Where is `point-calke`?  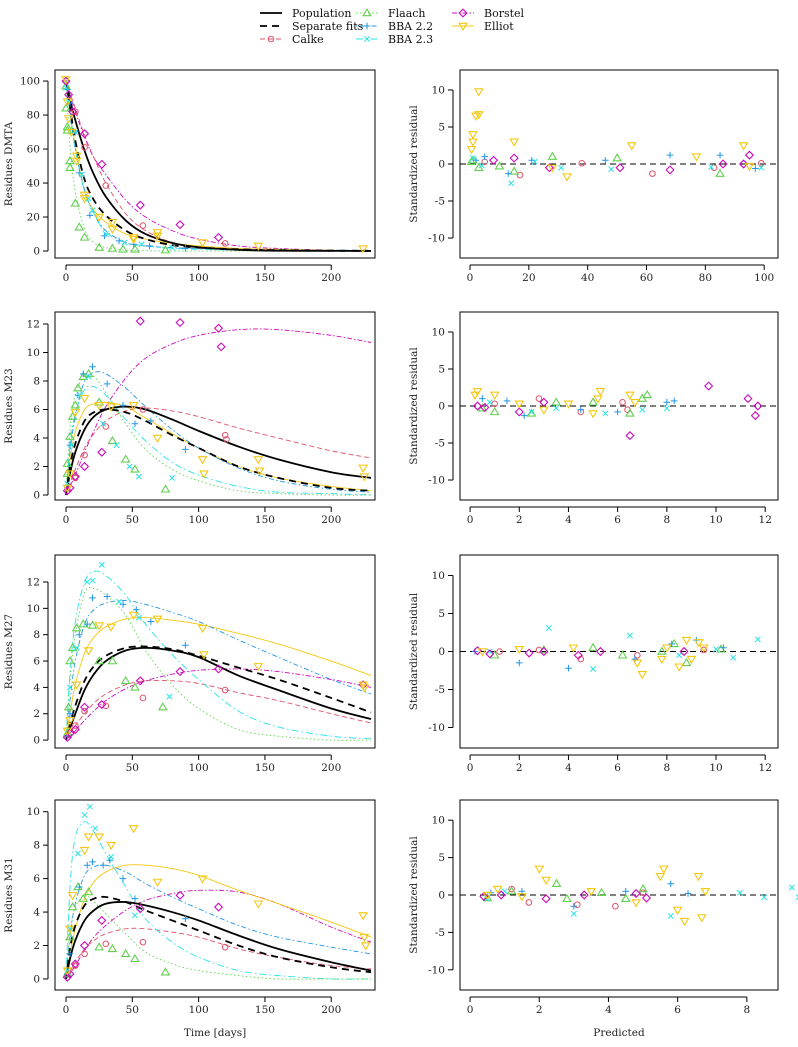
point-calke is located at coordinates (143, 698).